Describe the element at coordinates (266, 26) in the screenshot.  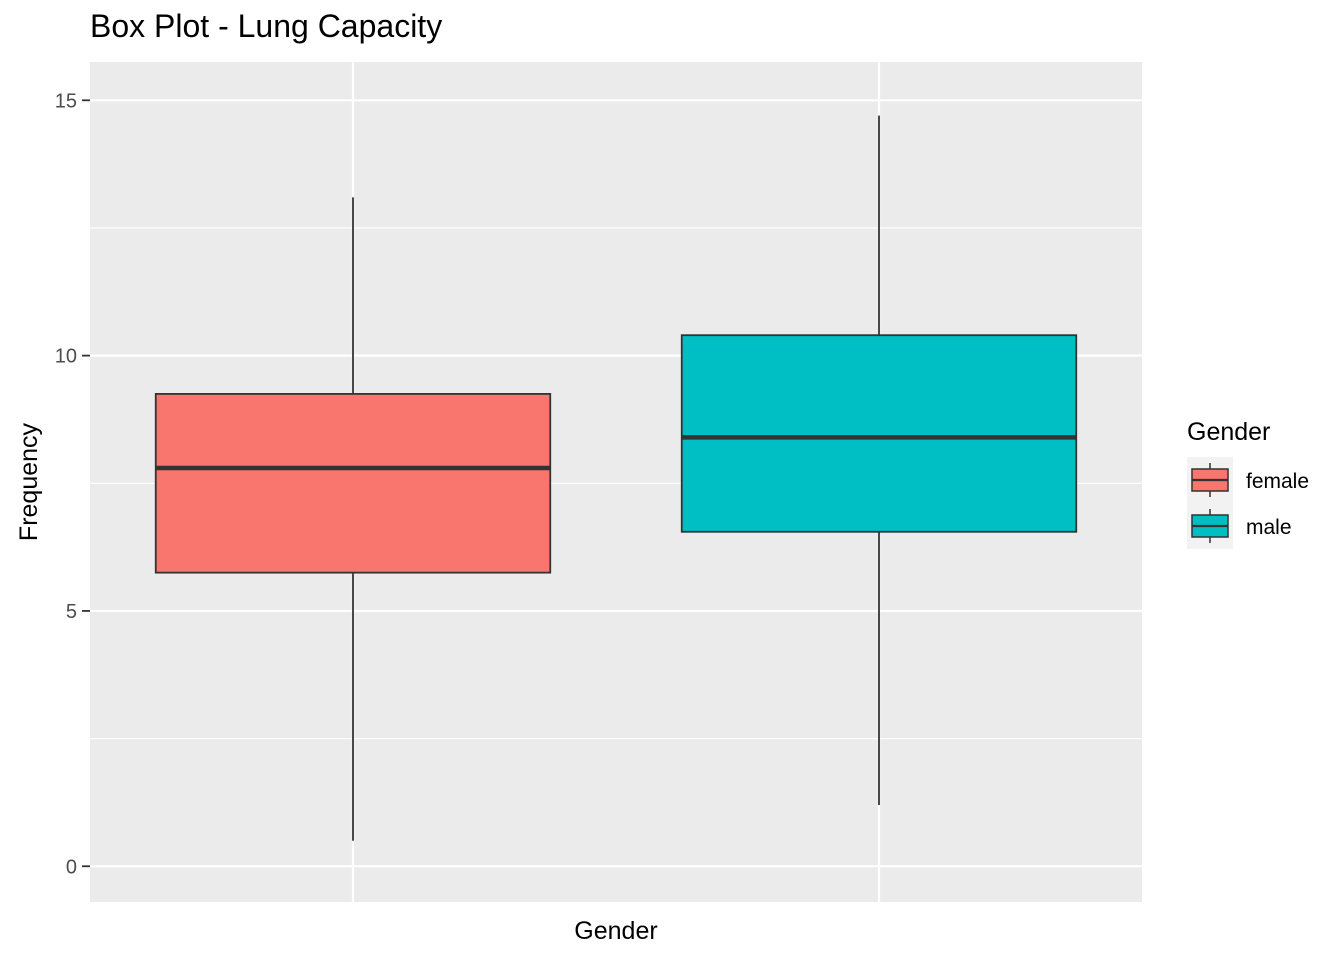
I see `chart-title: Box Plot - Lung Capacity` at that location.